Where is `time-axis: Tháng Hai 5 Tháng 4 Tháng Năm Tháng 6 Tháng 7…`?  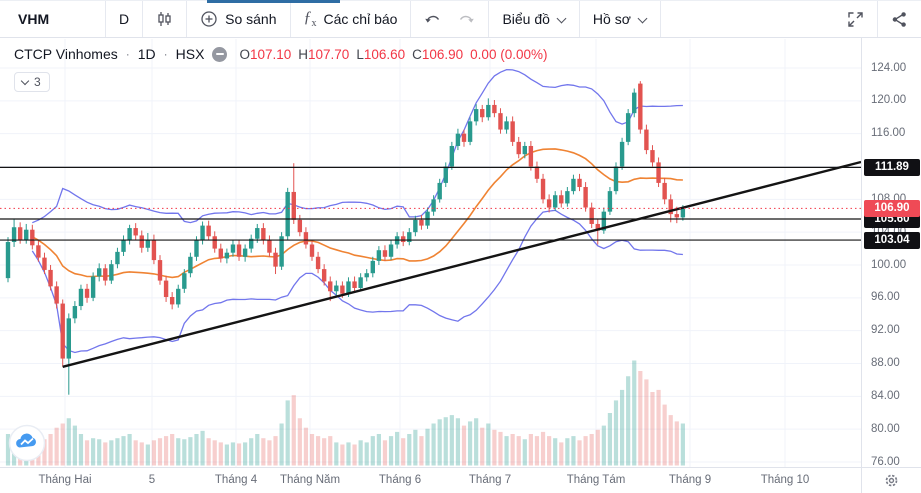
time-axis: Tháng Hai 5 Tháng 4 Tháng Năm Tháng 6 Tháng 7… is located at coordinates (430, 480).